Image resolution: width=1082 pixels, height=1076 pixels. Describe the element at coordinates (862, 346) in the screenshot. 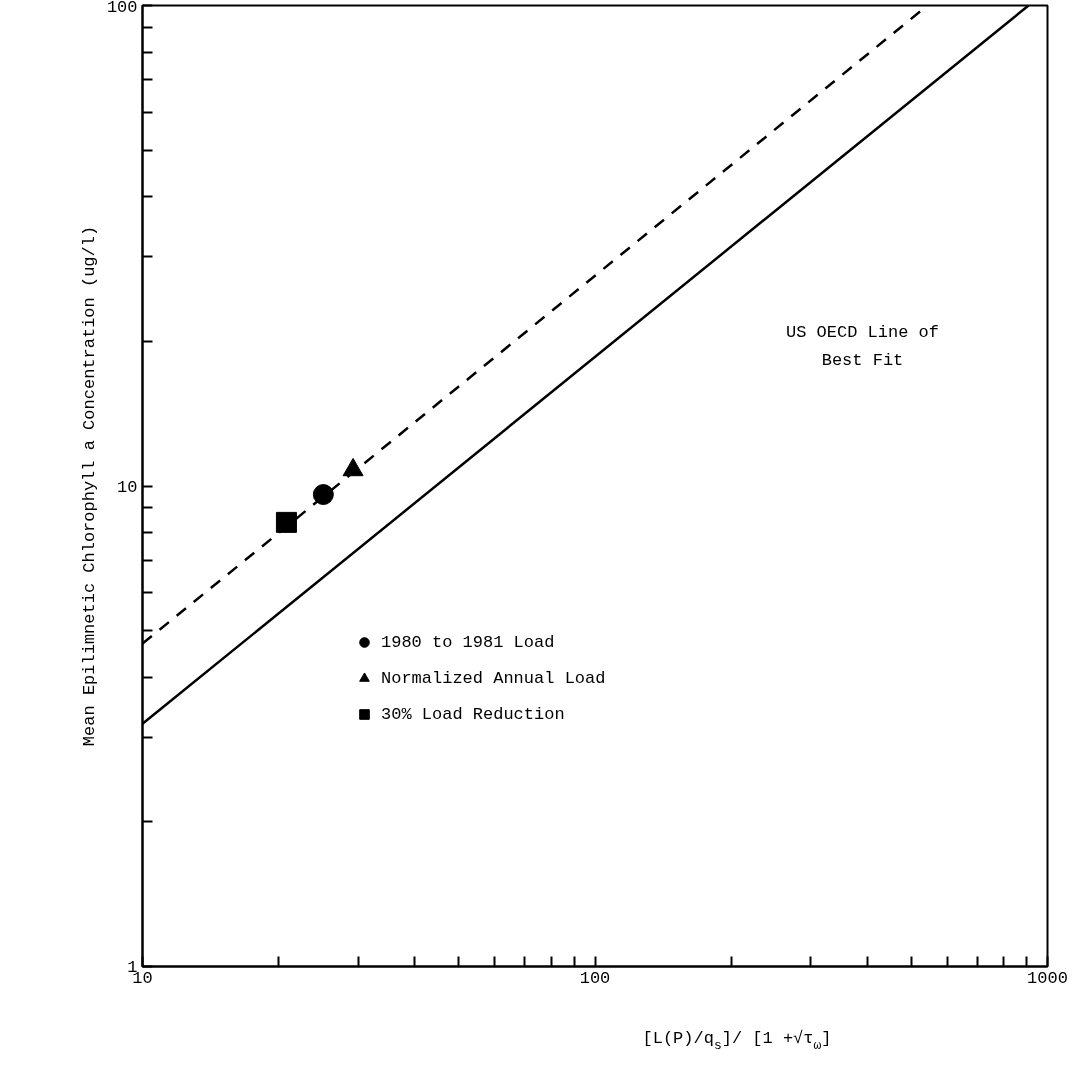

I see `annotation: US OECD Line of Best Fit` at that location.